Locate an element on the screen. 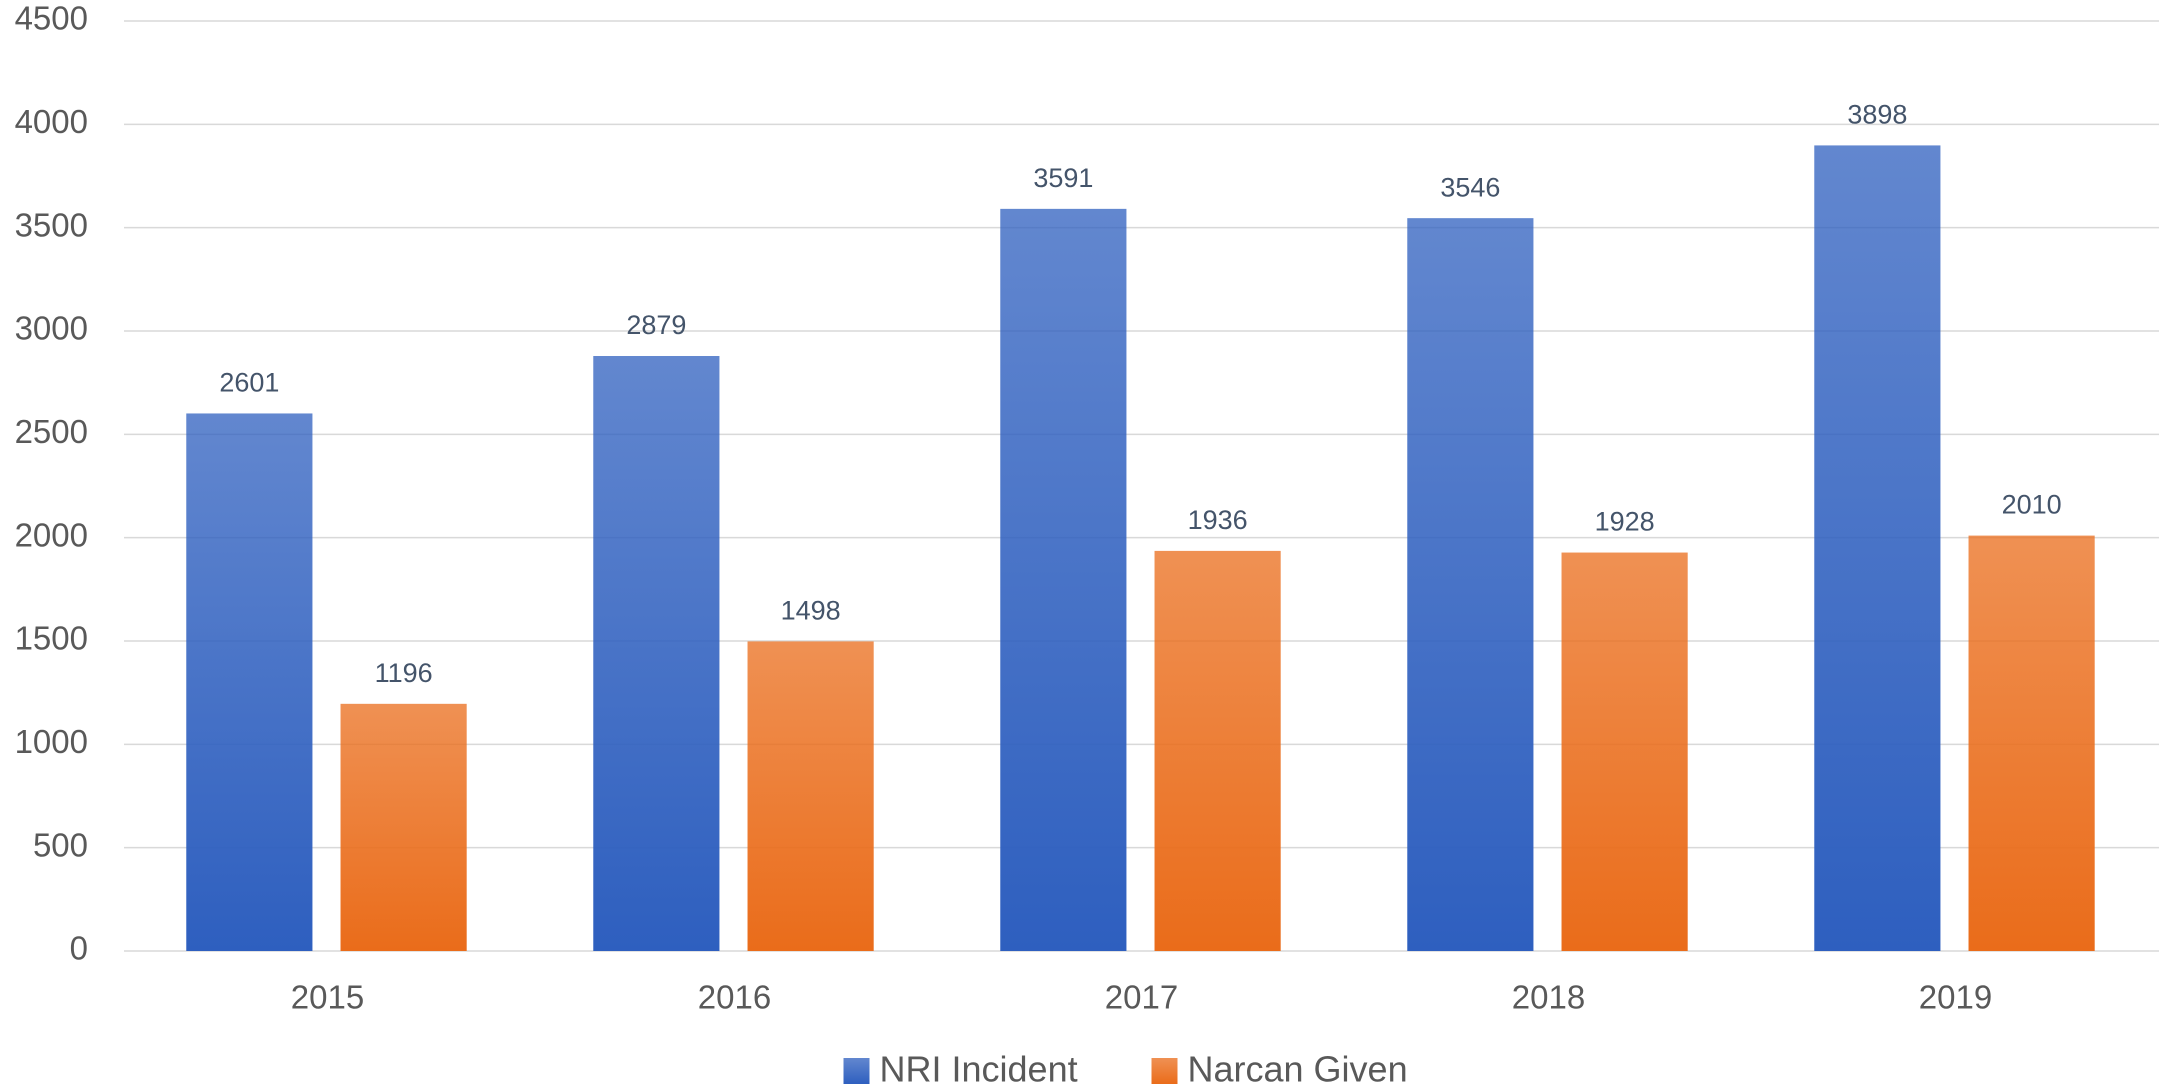  y-tick-label: 3000 is located at coordinates (51, 328).